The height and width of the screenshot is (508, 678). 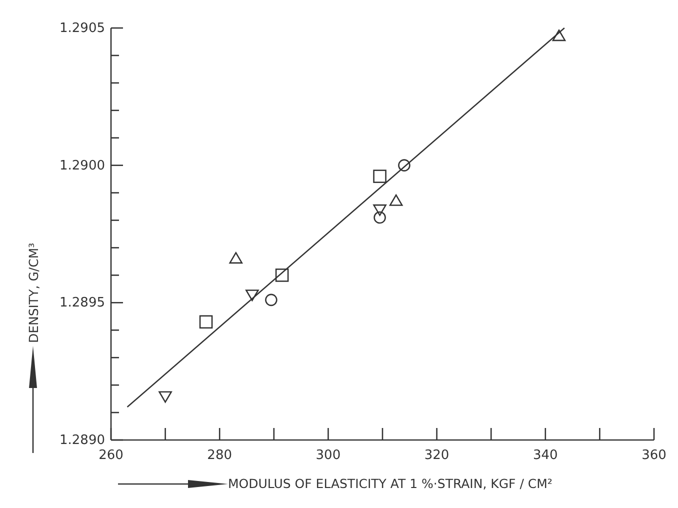 What do you see at coordinates (219, 455) in the screenshot?
I see `x-tick-label: 280` at bounding box center [219, 455].